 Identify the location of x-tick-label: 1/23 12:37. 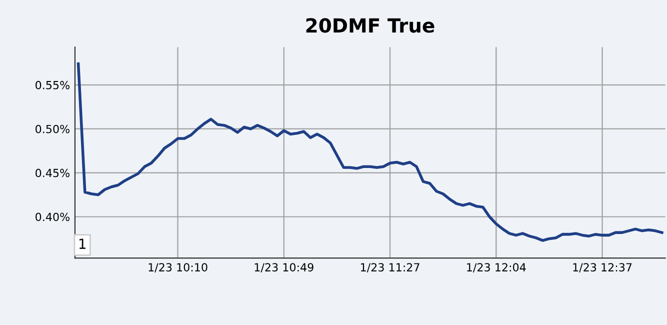
(602, 267).